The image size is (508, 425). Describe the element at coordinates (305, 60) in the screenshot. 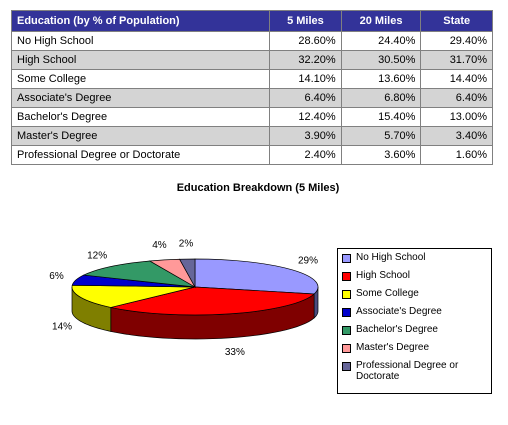

I see `table-cell: 32.20%` at that location.